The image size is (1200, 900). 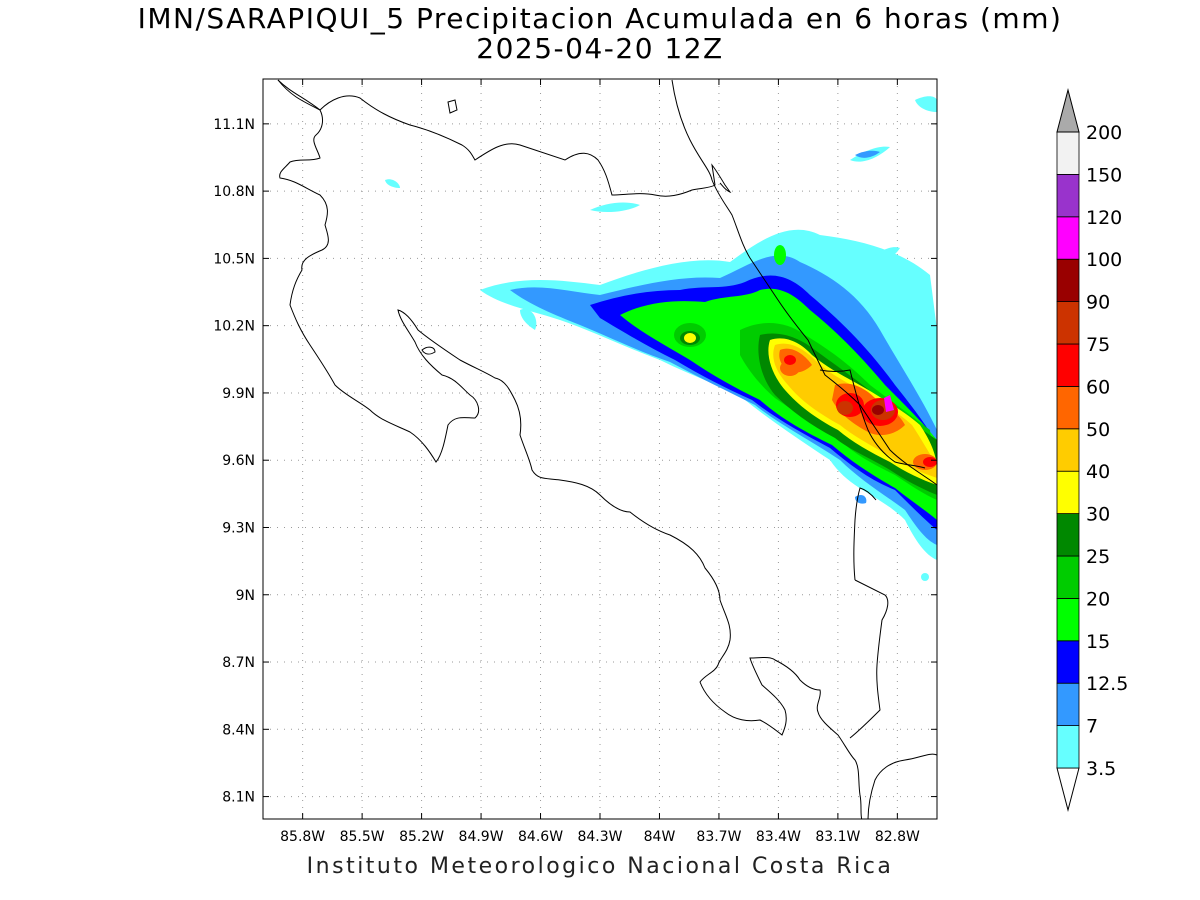 I want to click on y-tick-label: 10.8N, so click(x=234, y=192).